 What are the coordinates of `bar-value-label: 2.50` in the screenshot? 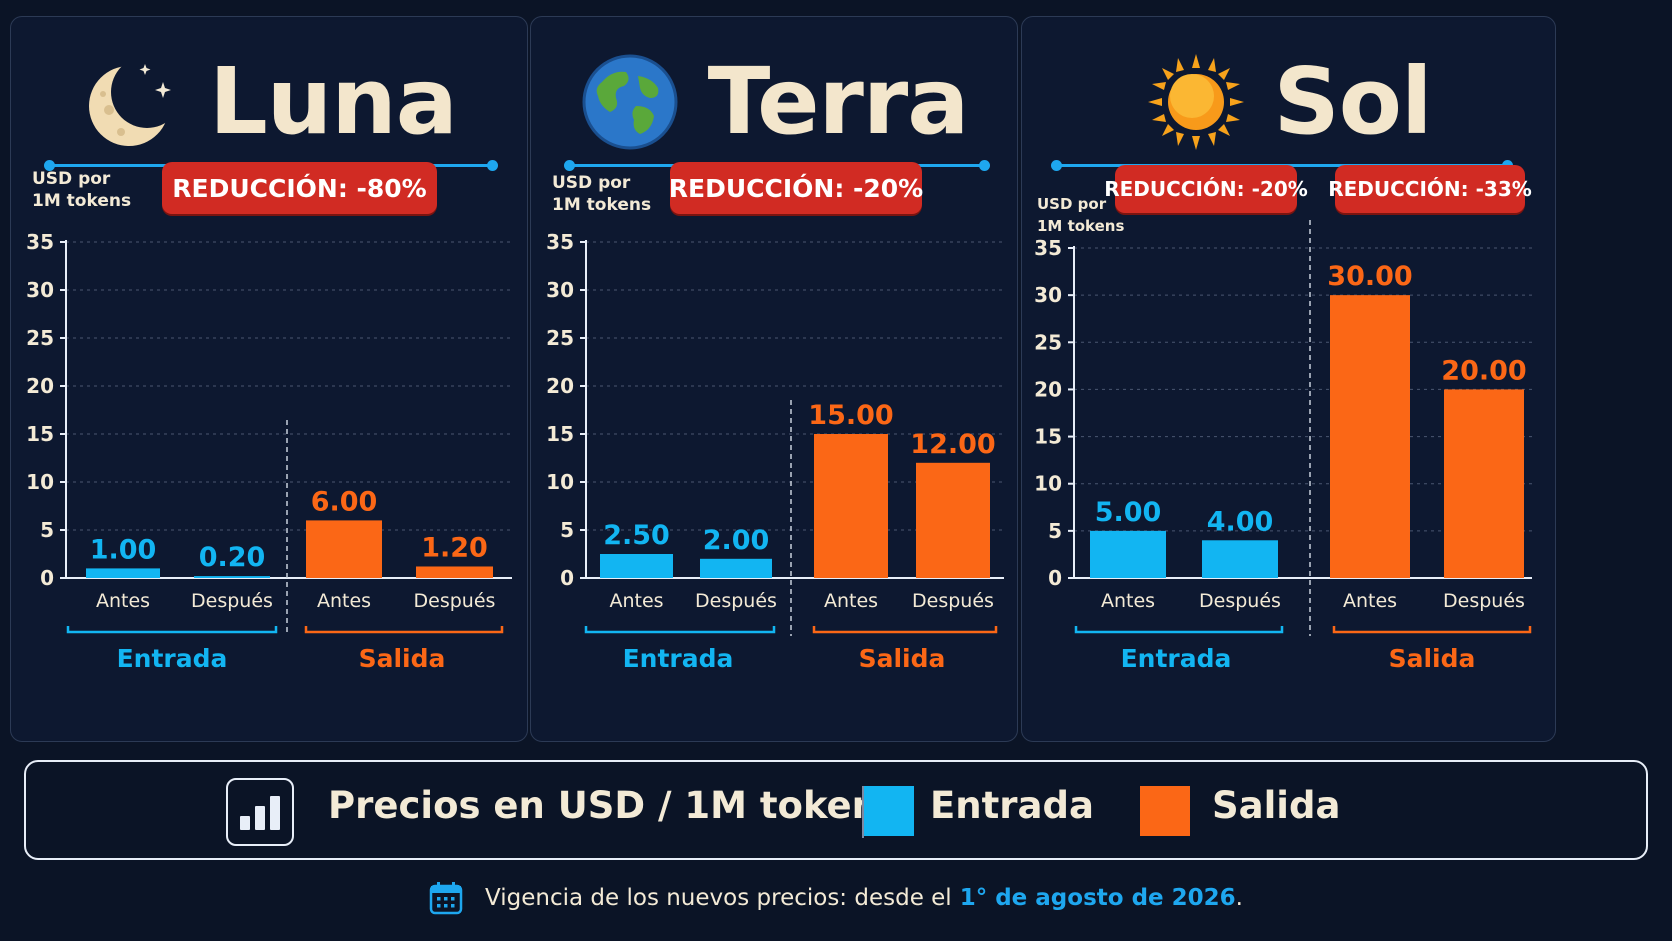 It's located at (636, 535).